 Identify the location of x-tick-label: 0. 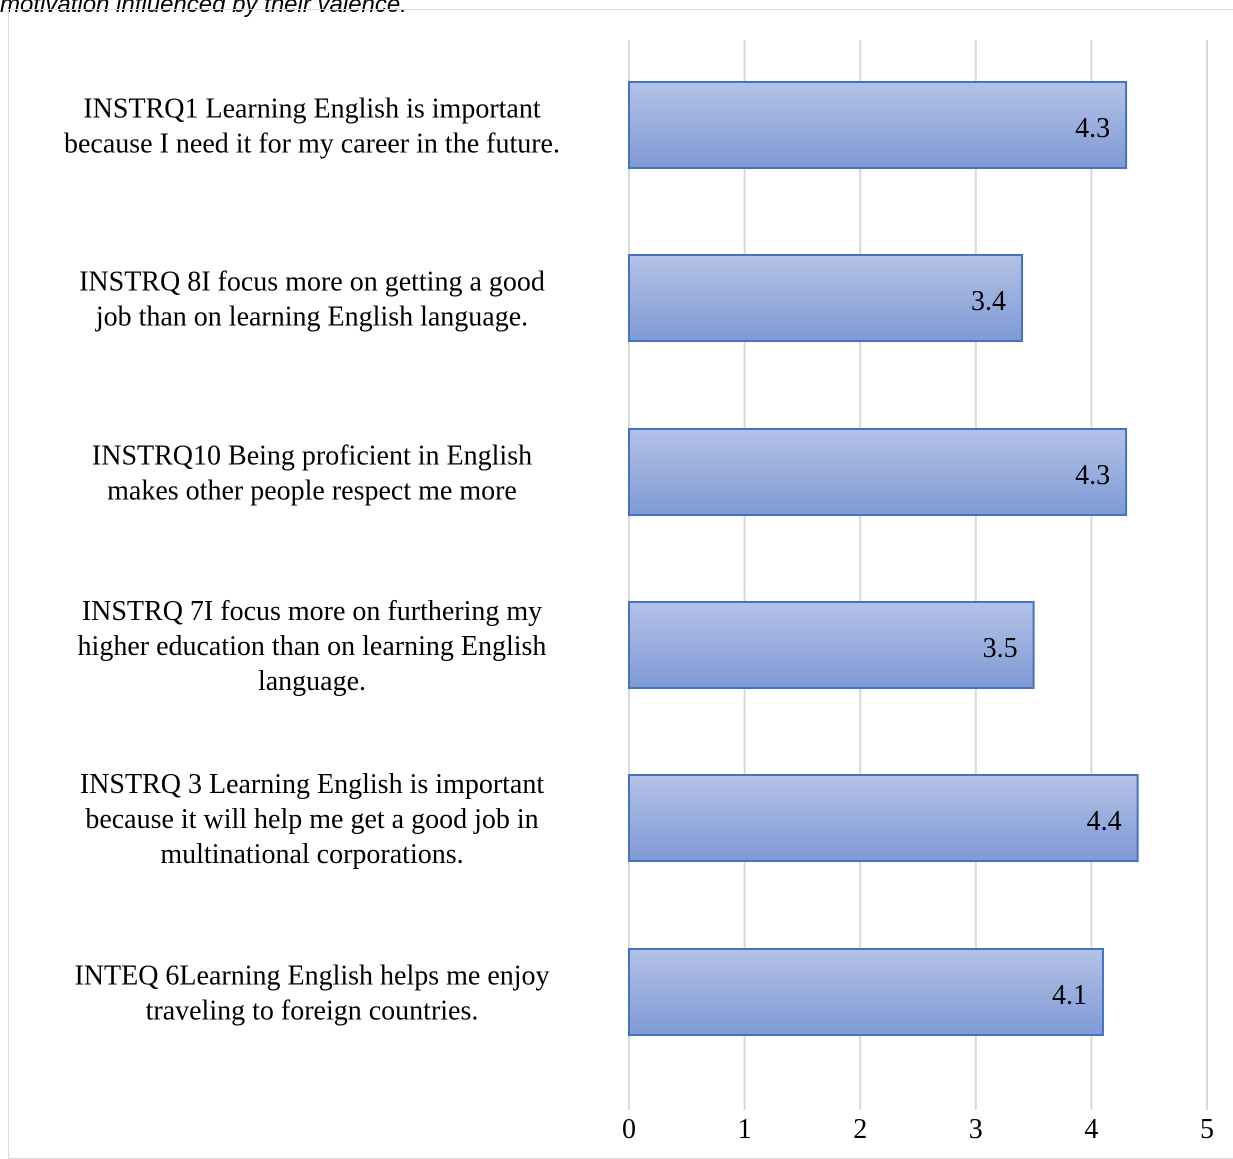
(629, 1128).